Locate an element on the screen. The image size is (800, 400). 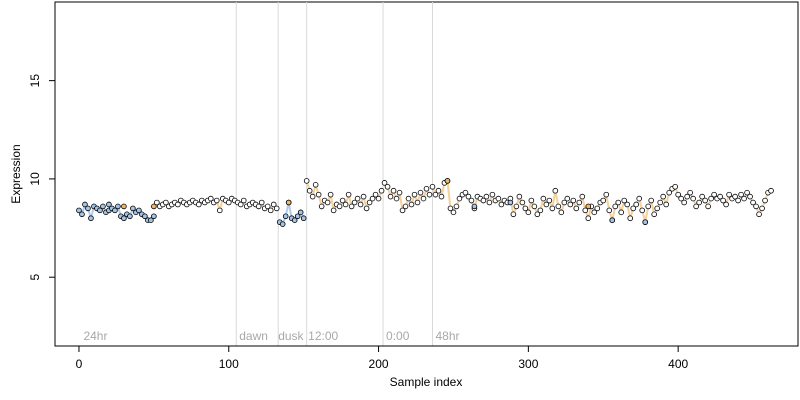
x-tick-label: 200 is located at coordinates (379, 364).